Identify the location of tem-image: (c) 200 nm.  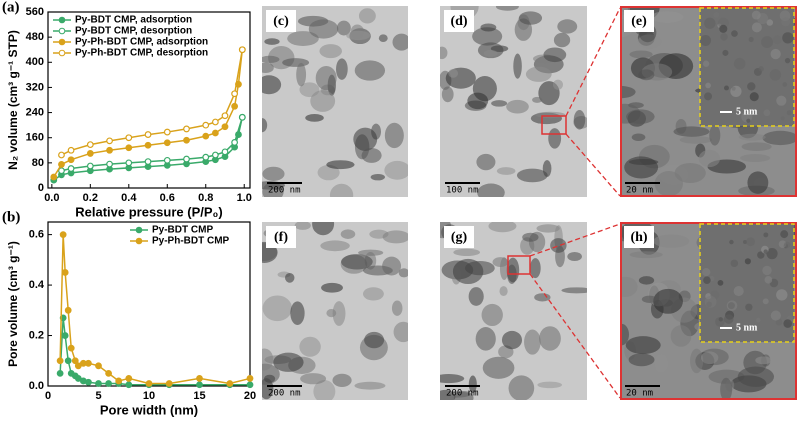
(335, 101).